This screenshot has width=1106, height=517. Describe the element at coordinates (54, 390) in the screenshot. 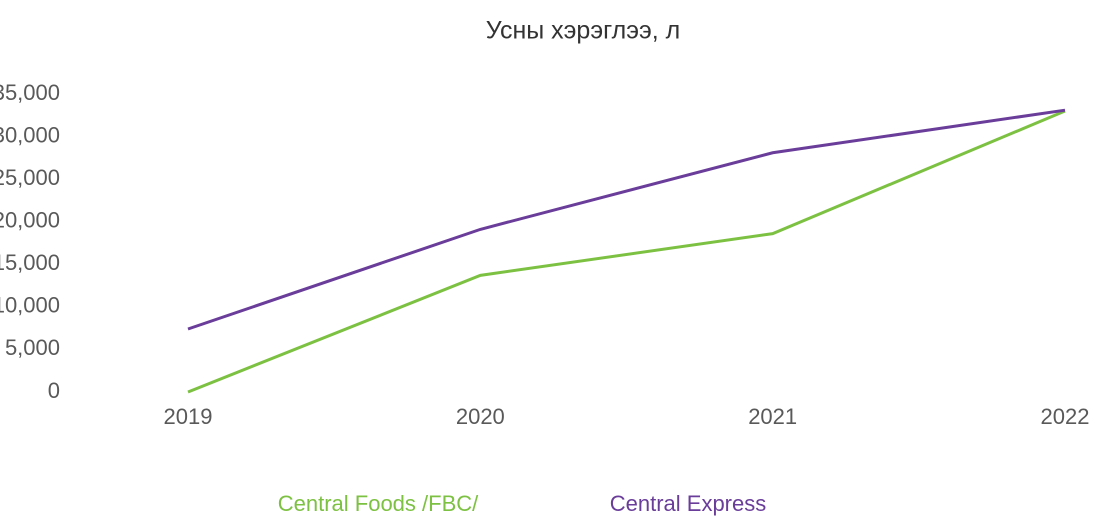

I see `y-tick-label: 0` at that location.